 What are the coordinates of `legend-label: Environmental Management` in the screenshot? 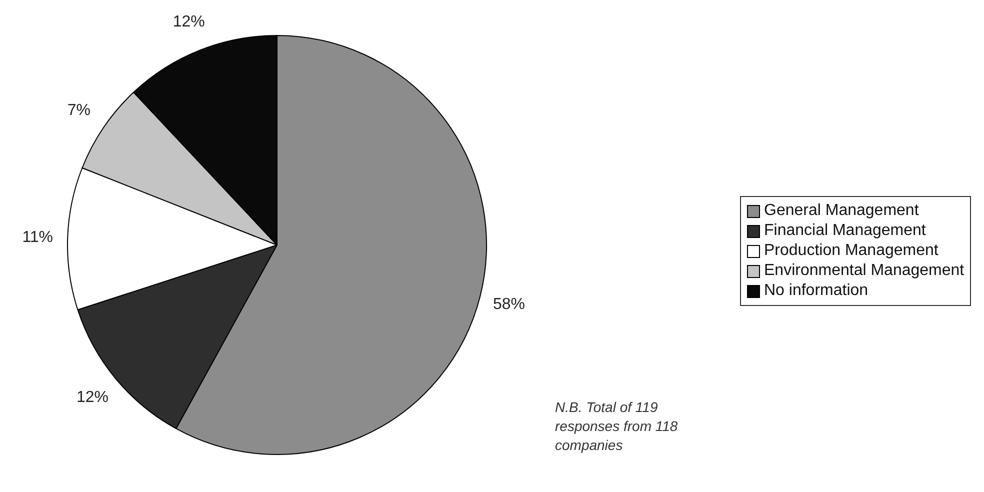 It's located at (863, 271).